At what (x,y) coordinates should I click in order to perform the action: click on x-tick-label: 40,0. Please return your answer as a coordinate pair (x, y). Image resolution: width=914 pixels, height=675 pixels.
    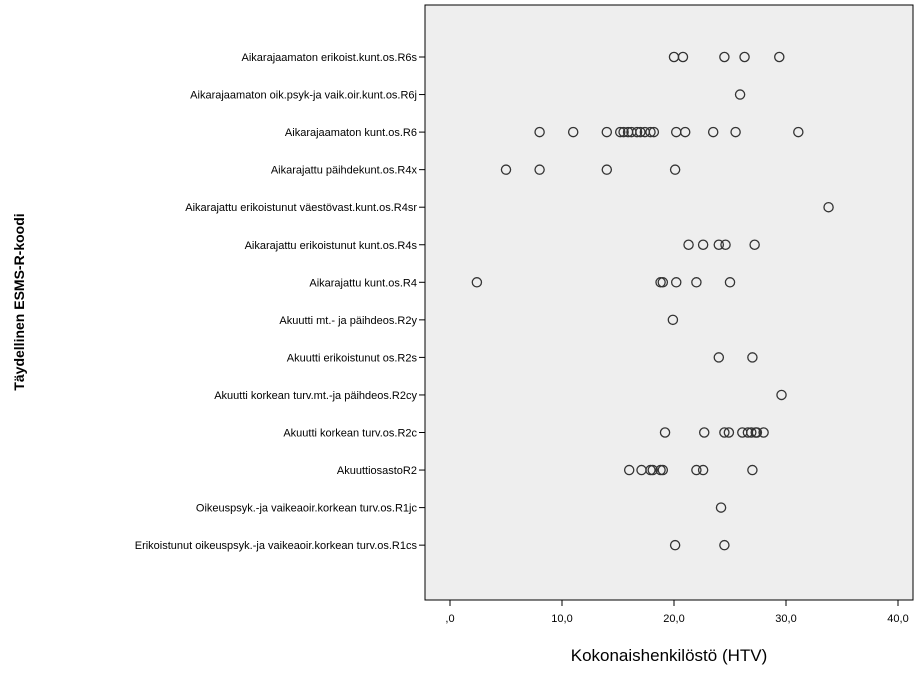
    Looking at the image, I should click on (897, 619).